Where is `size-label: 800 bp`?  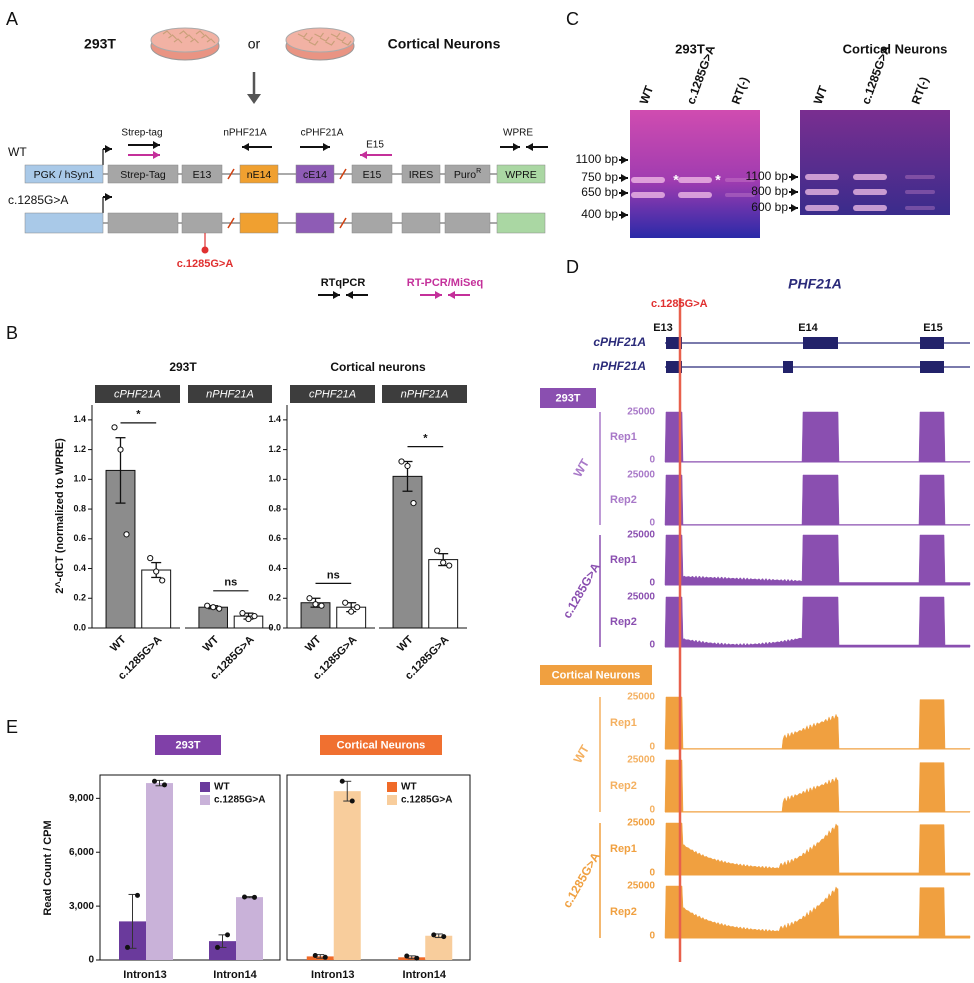 size-label: 800 bp is located at coordinates (769, 191).